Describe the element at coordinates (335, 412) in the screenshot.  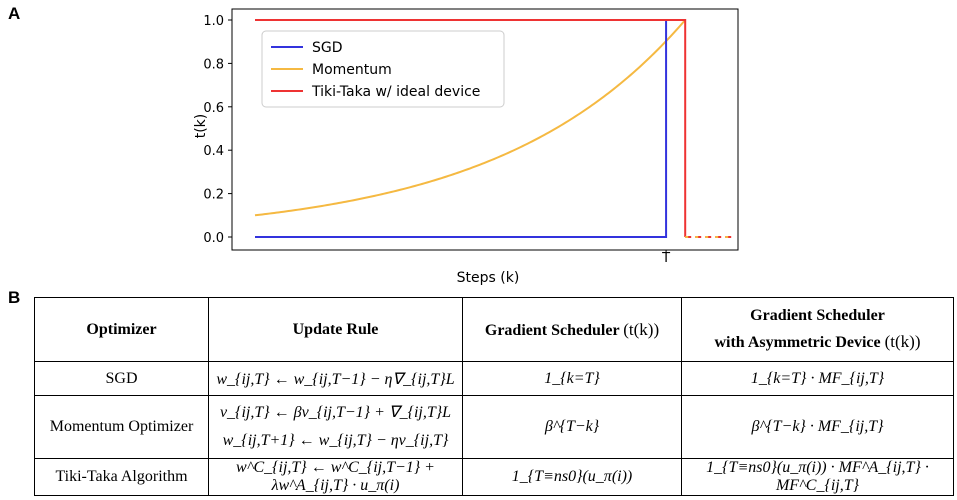
I see `update-rule-line-1: v_{ij,T} ← βv_{ij,T−1} + ∇_{ij,T}L` at that location.